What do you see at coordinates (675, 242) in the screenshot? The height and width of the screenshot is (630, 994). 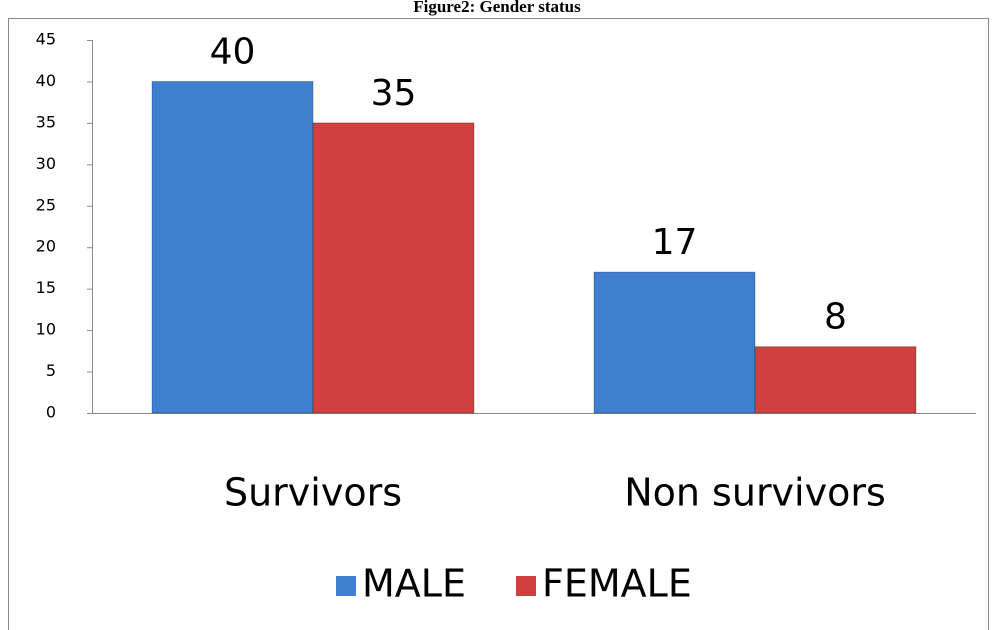 I see `value-label: 17` at bounding box center [675, 242].